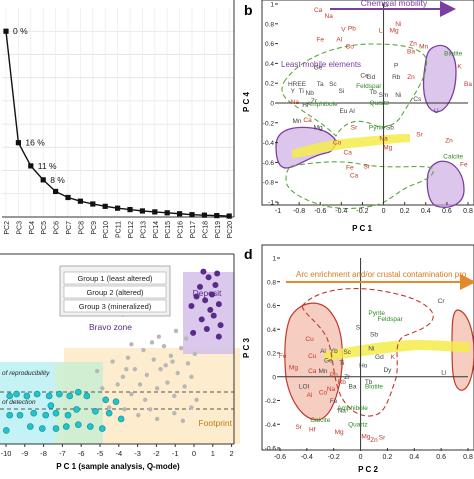  I want to click on panel-b-point-label: Cr, so click(386, 5).